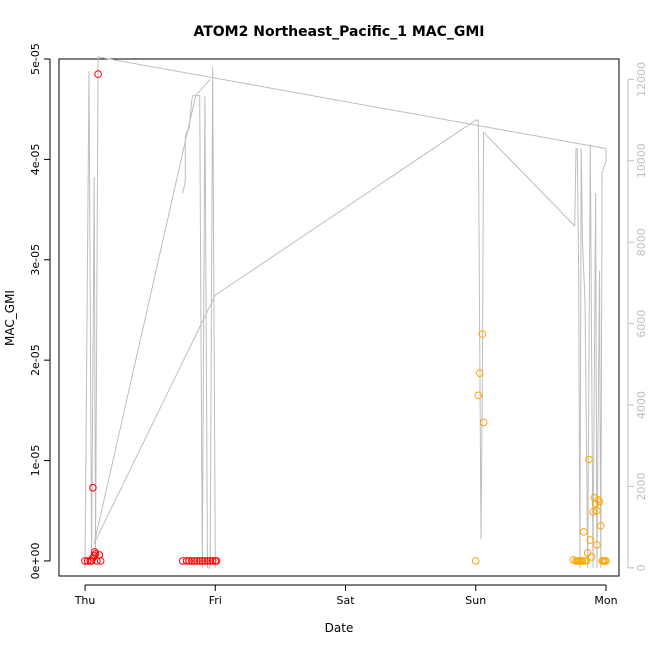 The width and height of the screenshot is (650, 650). Describe the element at coordinates (35, 360) in the screenshot. I see `y-tick-label: 2e-05` at that location.